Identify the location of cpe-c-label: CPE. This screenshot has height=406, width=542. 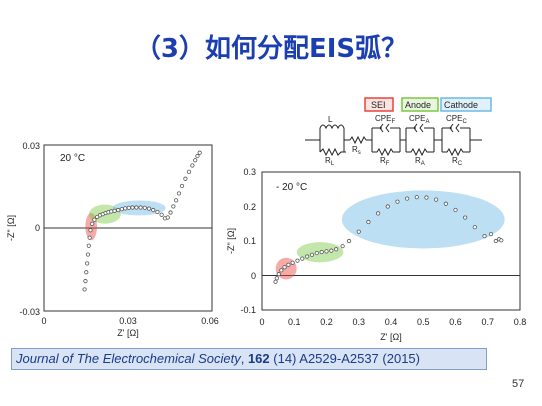
(454, 118).